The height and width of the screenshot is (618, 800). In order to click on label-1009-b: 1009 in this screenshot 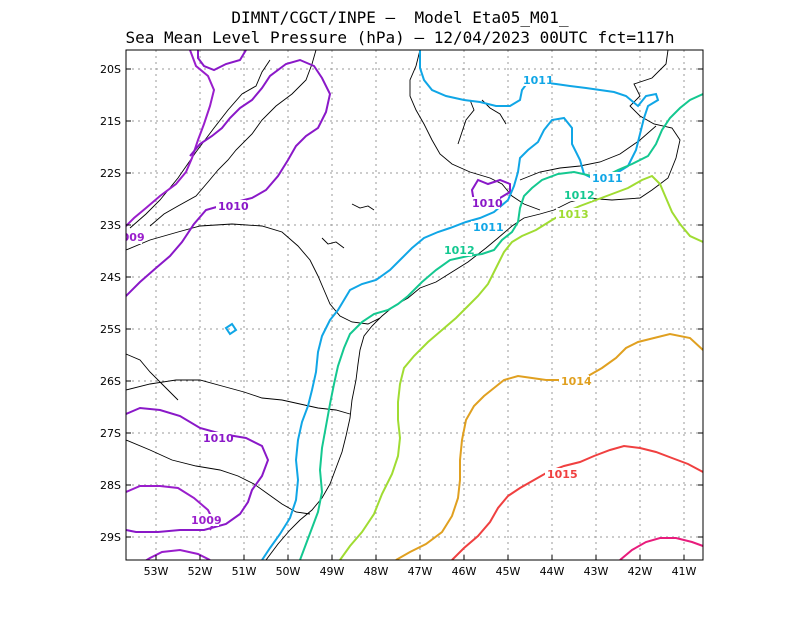, I will do `click(129, 237)`.